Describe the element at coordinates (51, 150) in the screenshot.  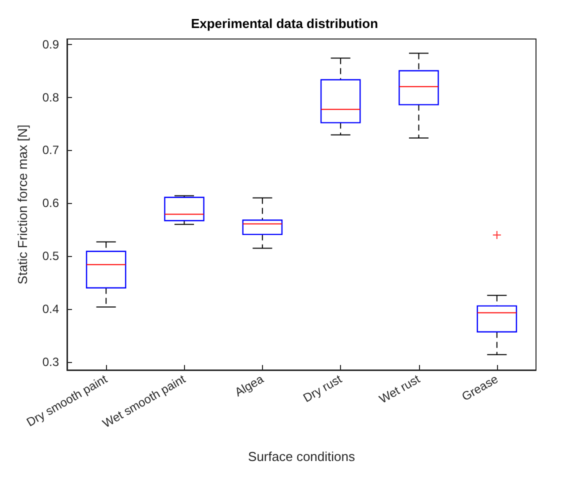
I see `y-tick-label: 0.7` at that location.